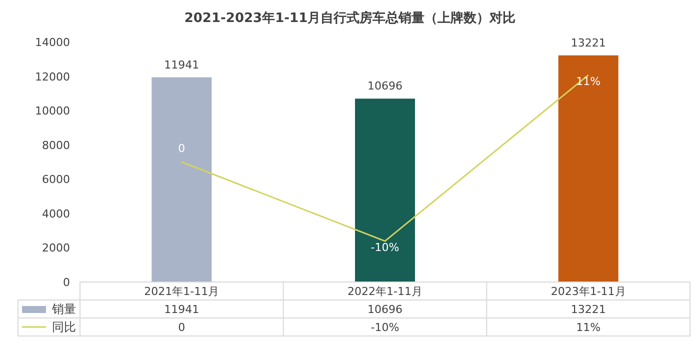 This screenshot has width=700, height=356. What do you see at coordinates (350, 18) in the screenshot?
I see `chart-title: 2021-2023年1-11月自行式房车总销量（上牌数）对比` at bounding box center [350, 18].